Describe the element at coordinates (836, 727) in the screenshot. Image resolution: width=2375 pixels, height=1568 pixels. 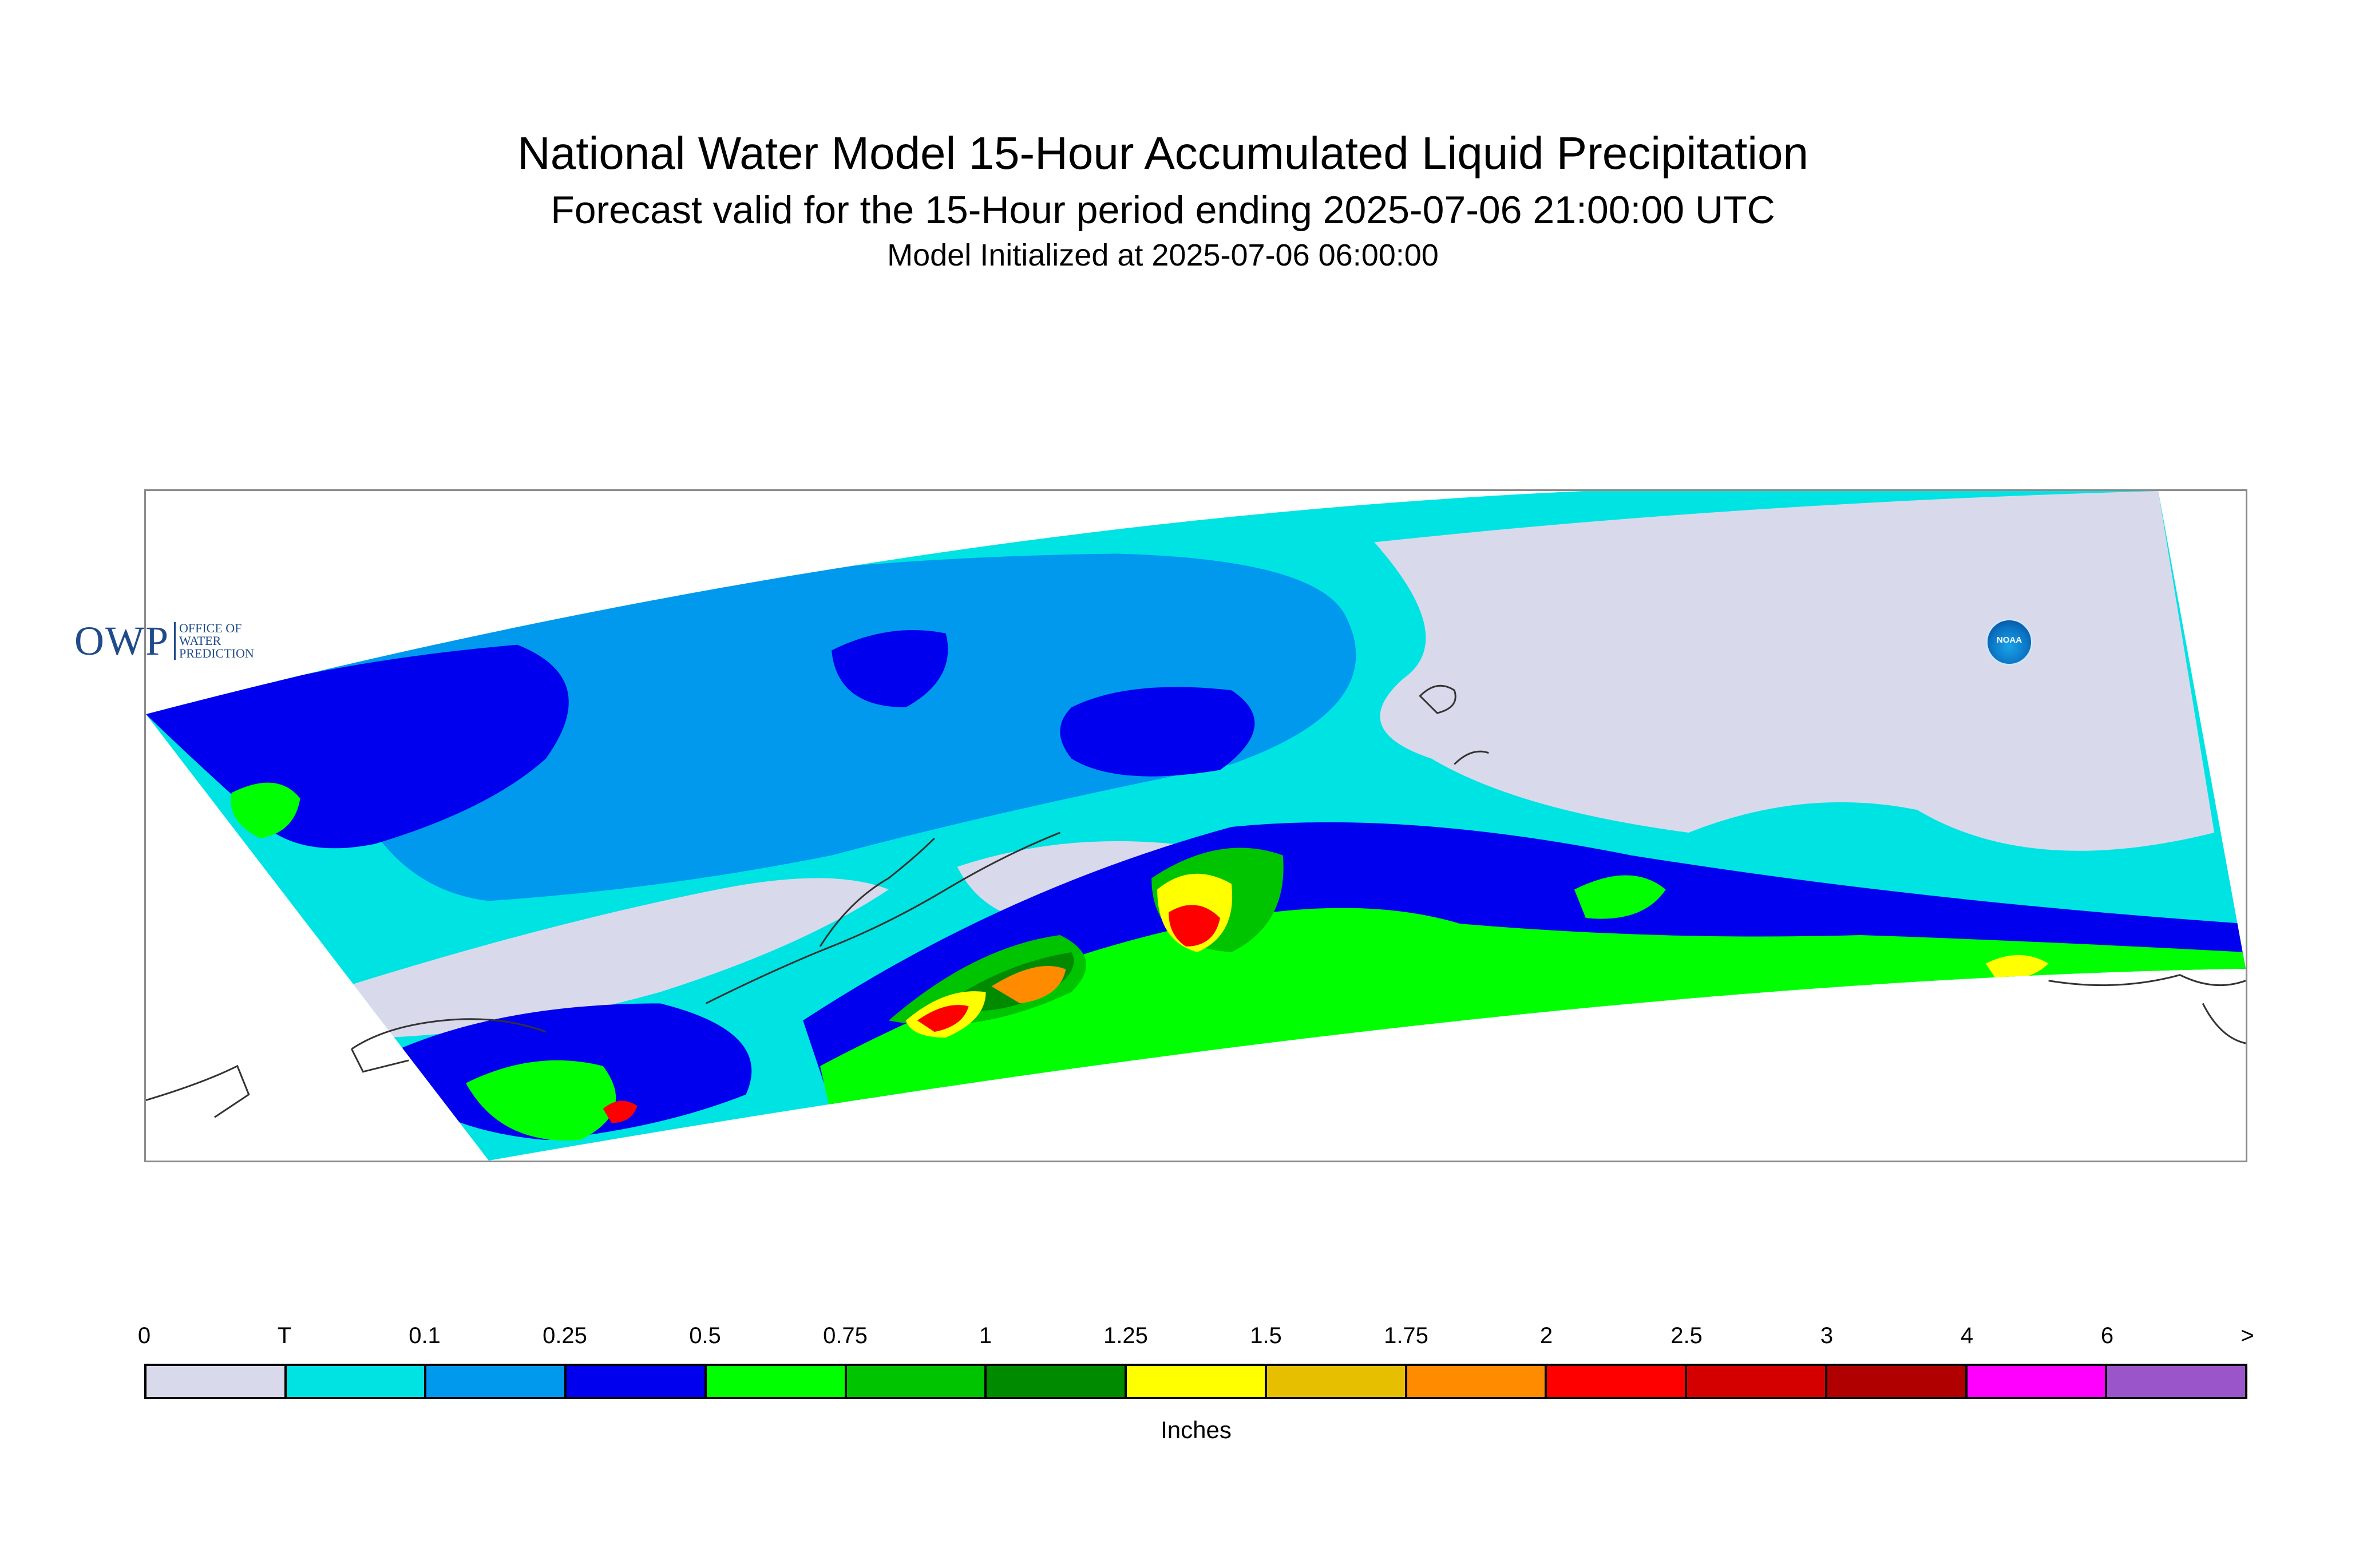
I see `light-precip-north` at that location.